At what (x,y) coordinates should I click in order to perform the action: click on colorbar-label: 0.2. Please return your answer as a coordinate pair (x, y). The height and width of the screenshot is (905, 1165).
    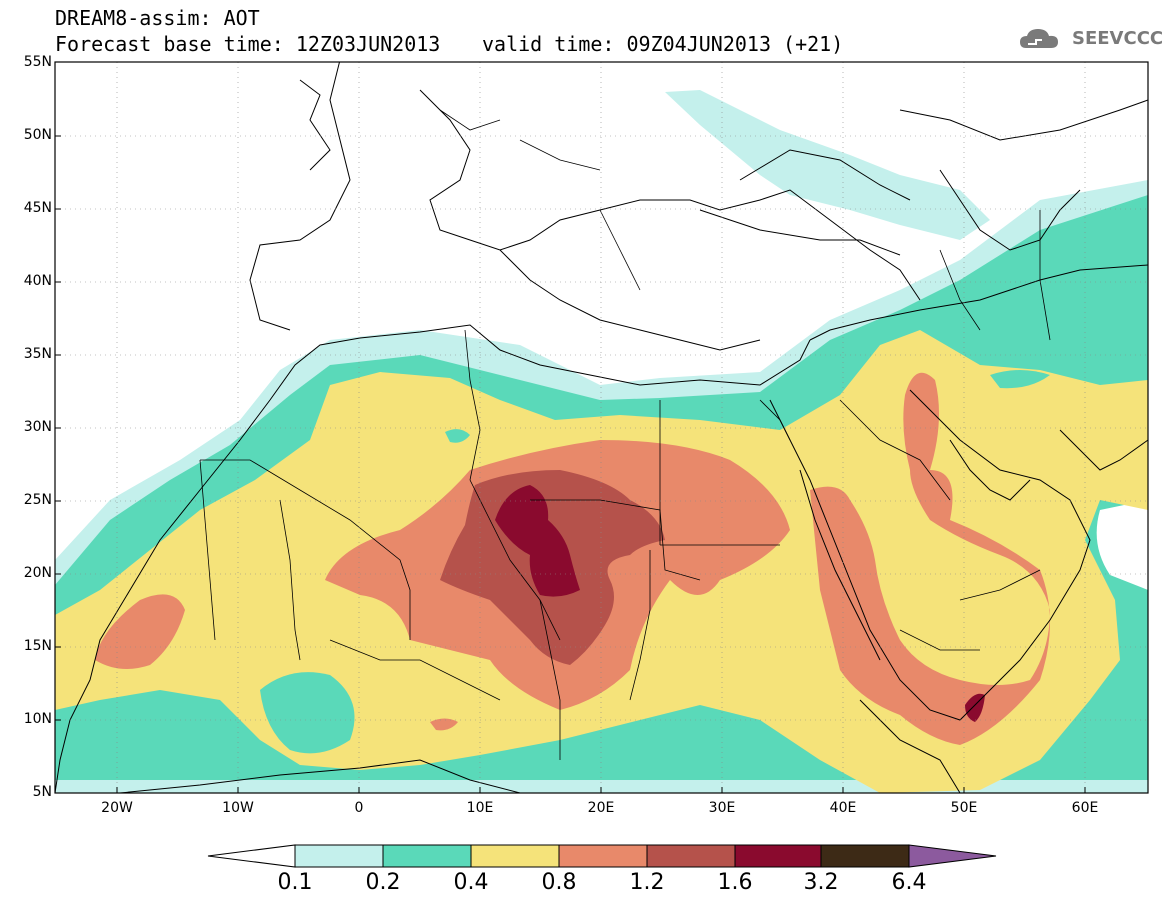
    Looking at the image, I should click on (383, 882).